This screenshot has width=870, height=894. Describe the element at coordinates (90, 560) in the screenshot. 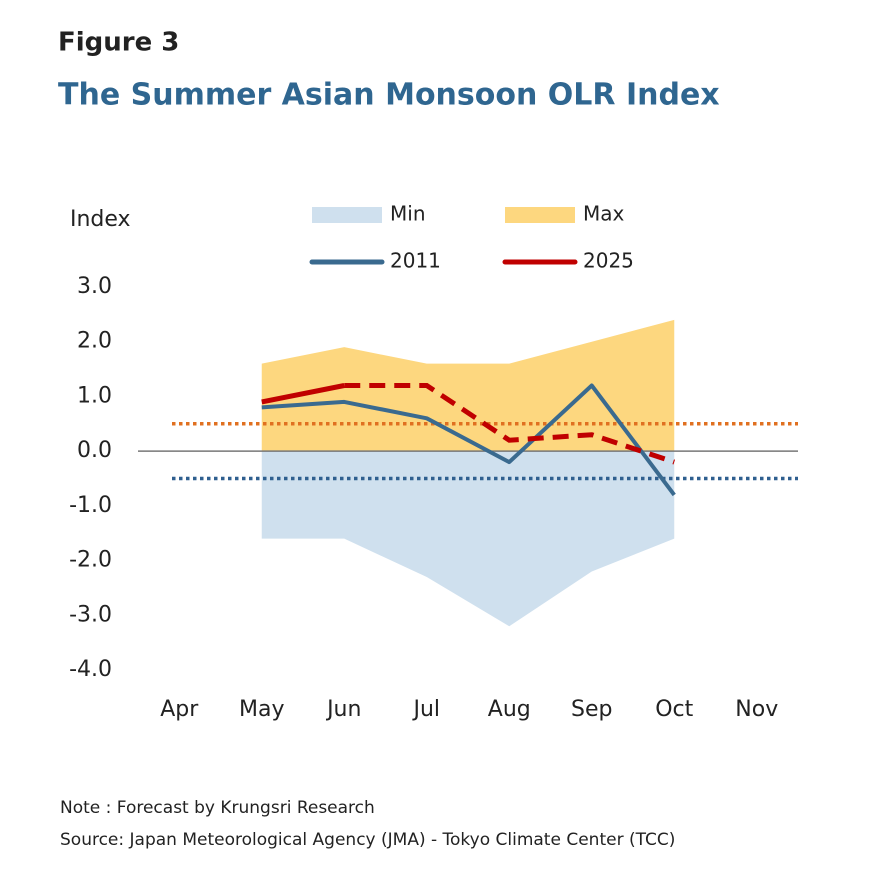

I see `y-tick-label: -2.0` at that location.